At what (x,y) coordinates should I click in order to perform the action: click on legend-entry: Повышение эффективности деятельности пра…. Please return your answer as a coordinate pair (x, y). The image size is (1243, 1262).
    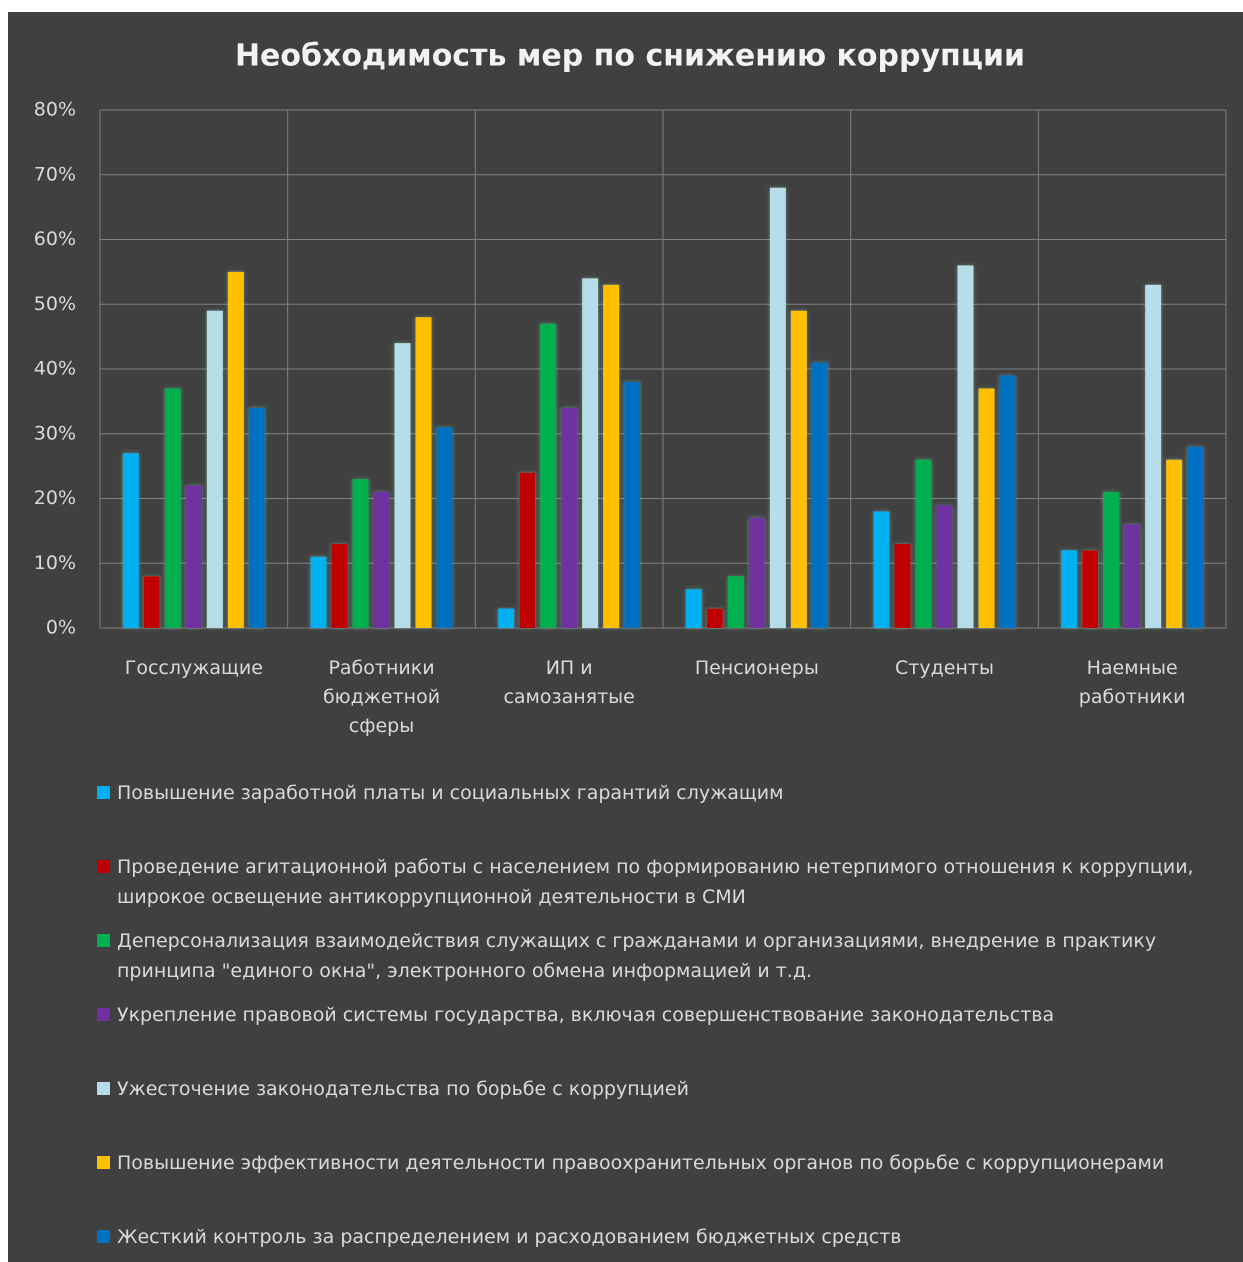
    Looking at the image, I should click on (652, 1163).